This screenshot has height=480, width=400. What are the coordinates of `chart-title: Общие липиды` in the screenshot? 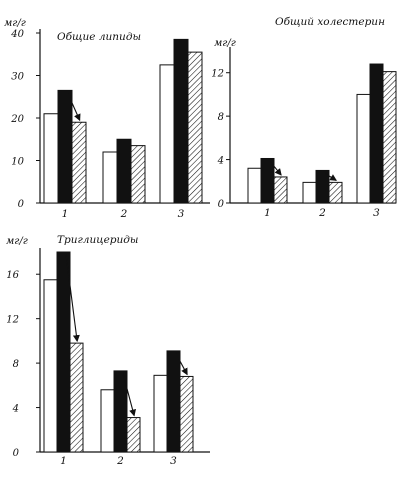 It's located at (99, 37).